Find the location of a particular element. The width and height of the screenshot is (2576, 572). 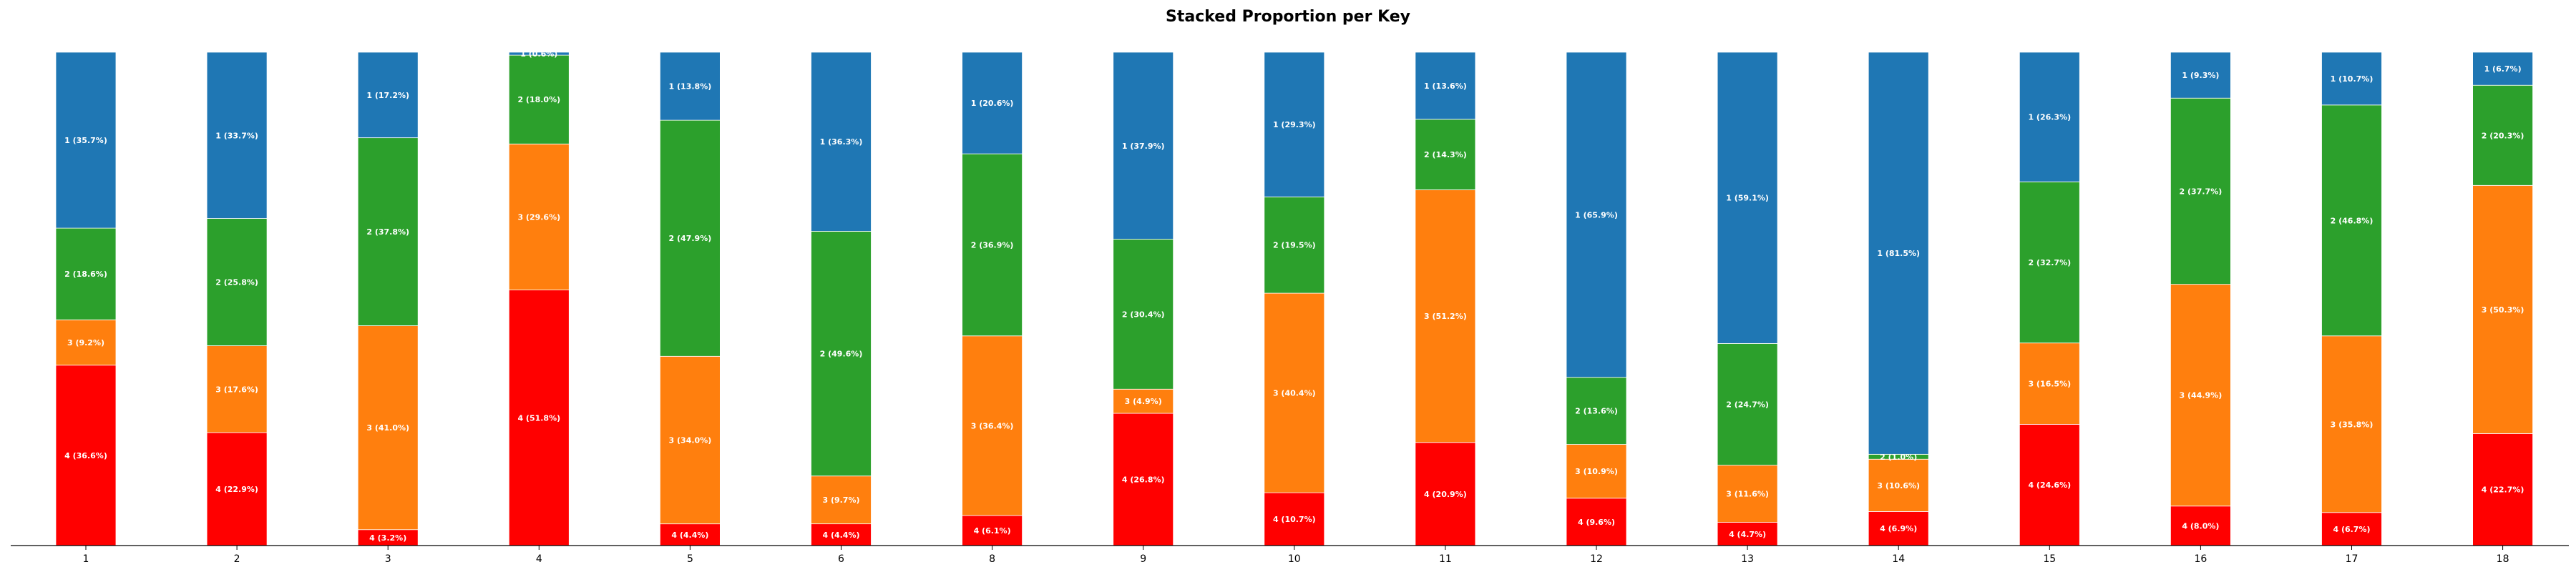

chart-title: Stacked Proportion per Key is located at coordinates (1288, 17).